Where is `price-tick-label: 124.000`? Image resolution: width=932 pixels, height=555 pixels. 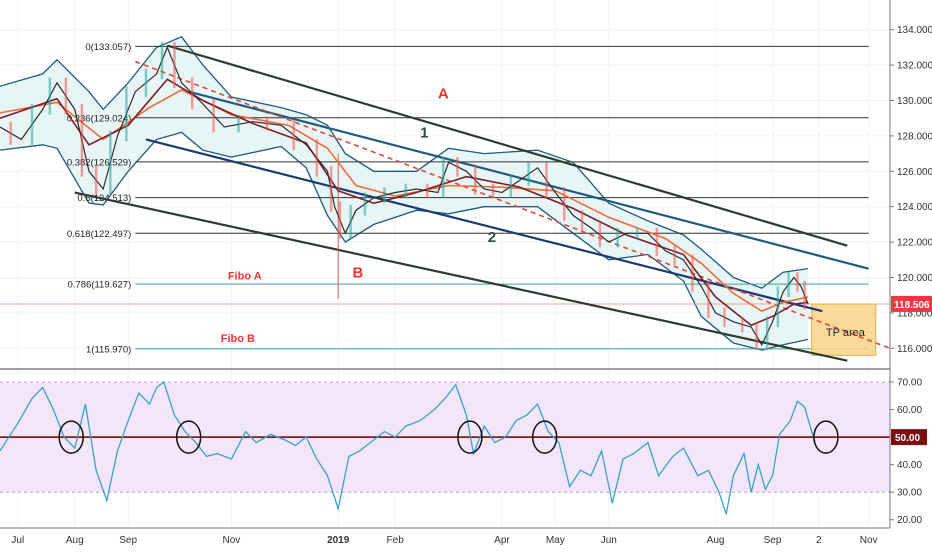 price-tick-label: 124.000 is located at coordinates (914, 207).